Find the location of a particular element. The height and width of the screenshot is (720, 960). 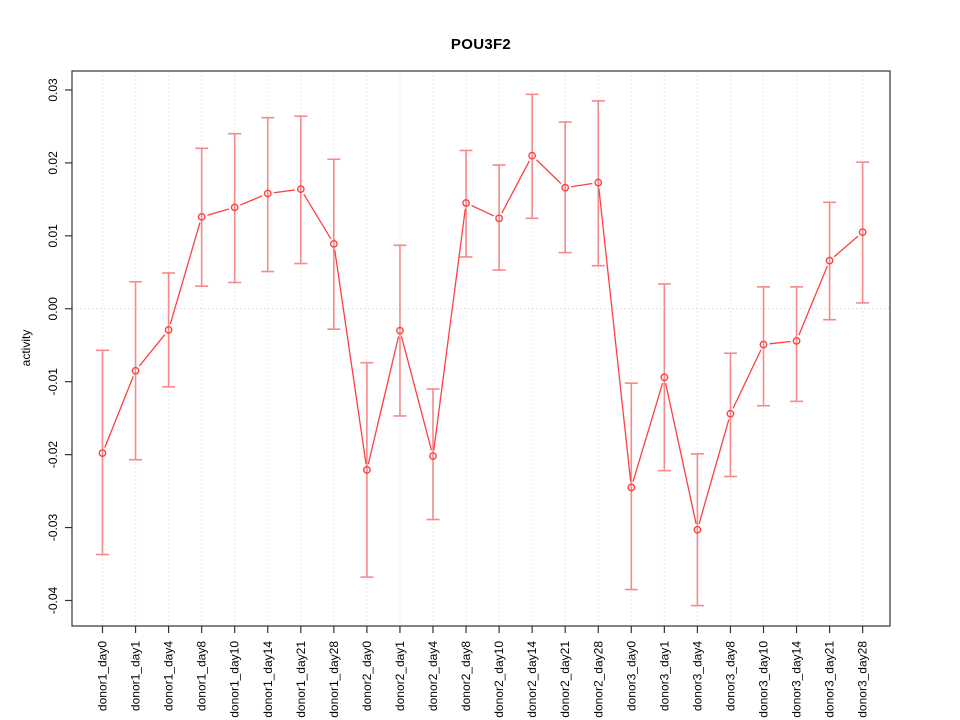

x-tick-label: donor2_day8 is located at coordinates (466, 676).